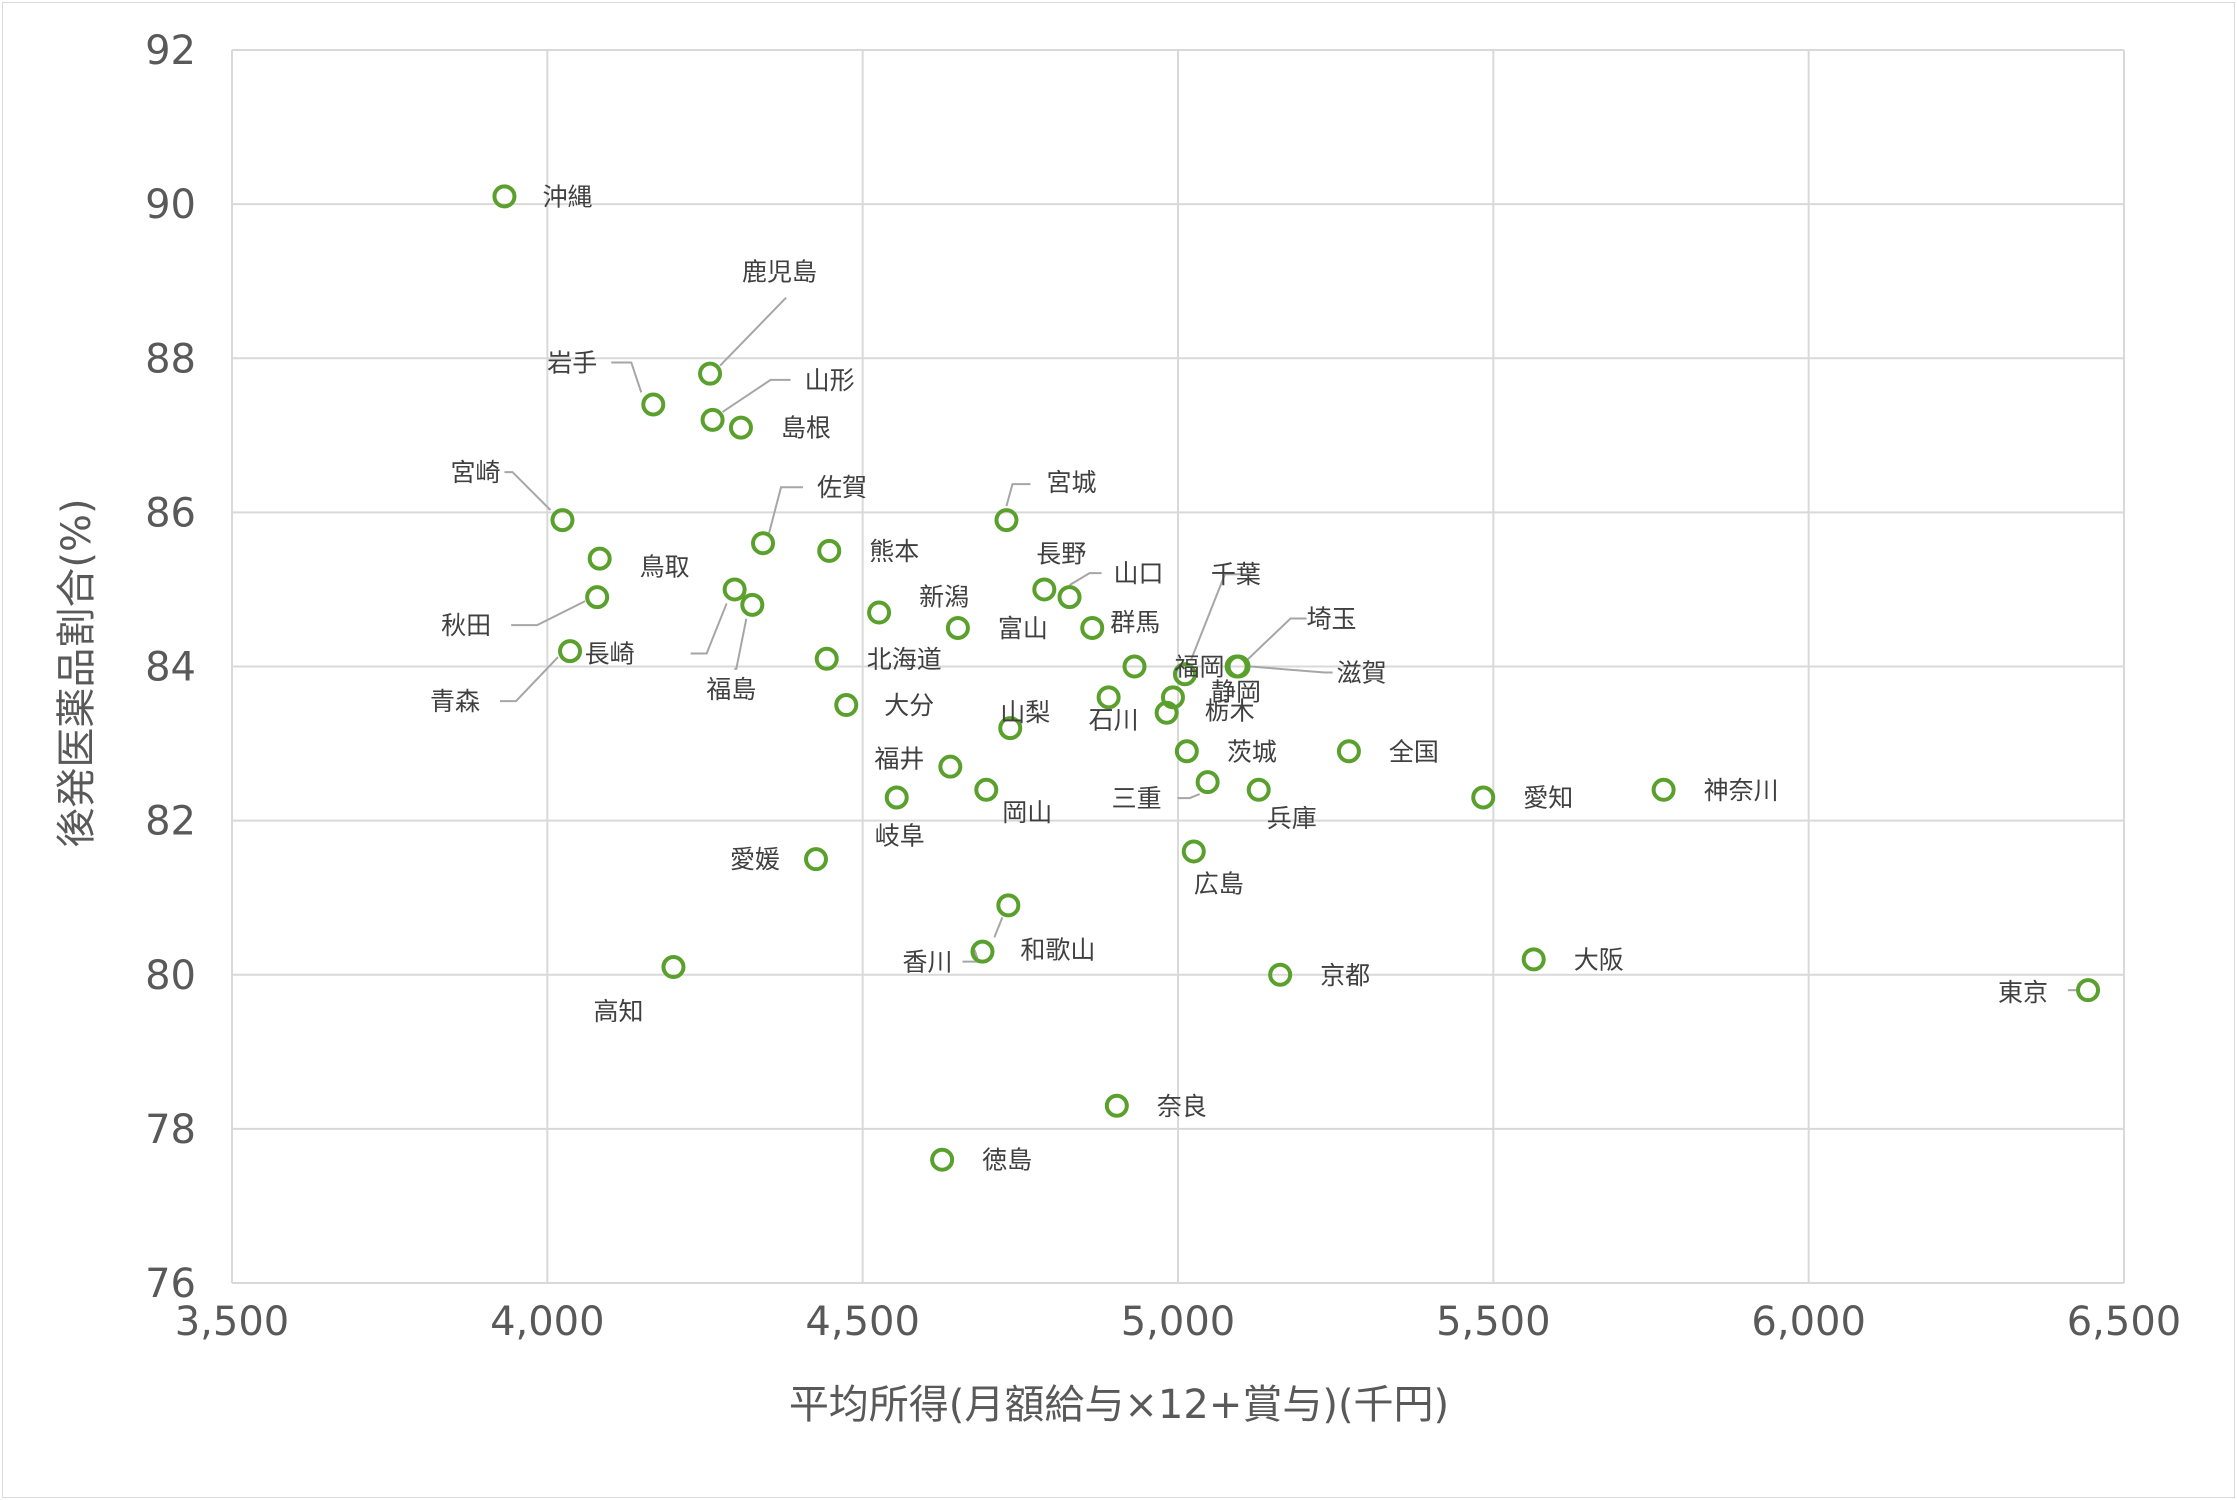 This screenshot has width=2237, height=1500. What do you see at coordinates (1139, 573) in the screenshot?
I see `data-label: 山口` at bounding box center [1139, 573].